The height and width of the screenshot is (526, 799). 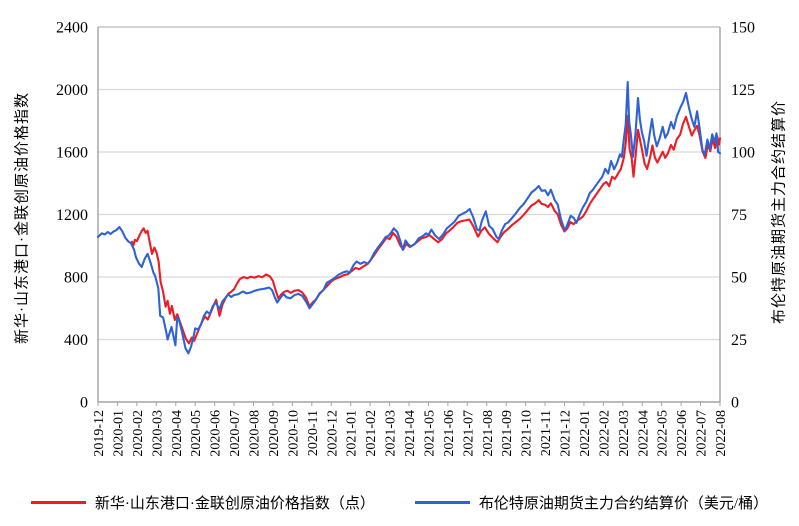 What do you see at coordinates (22, 218) in the screenshot?
I see `left-axis-title: 新华·山东港口·金联创原油价格指数` at bounding box center [22, 218].